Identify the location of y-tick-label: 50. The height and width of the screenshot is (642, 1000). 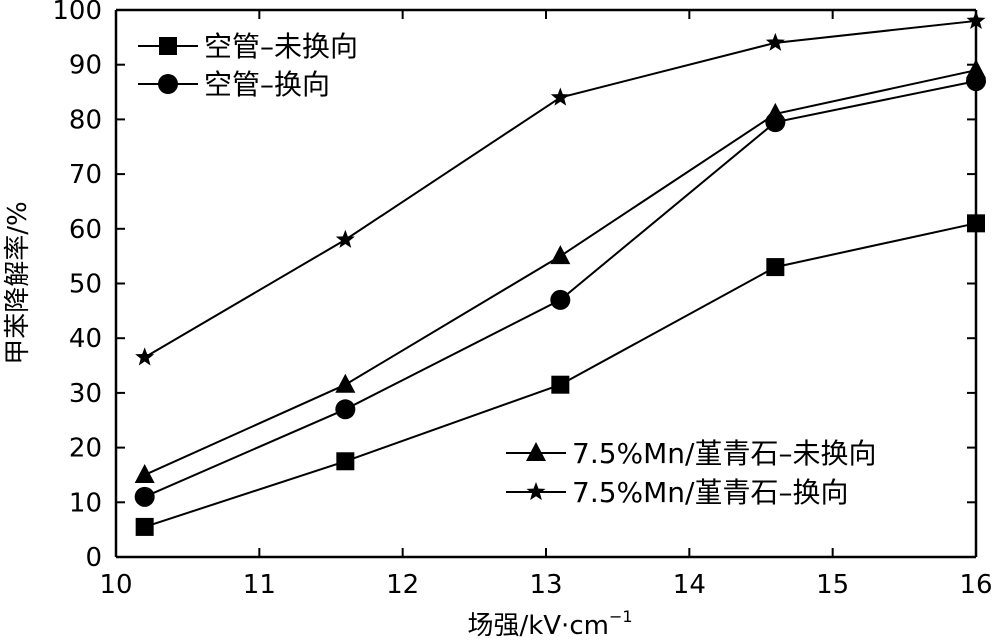
(85, 285).